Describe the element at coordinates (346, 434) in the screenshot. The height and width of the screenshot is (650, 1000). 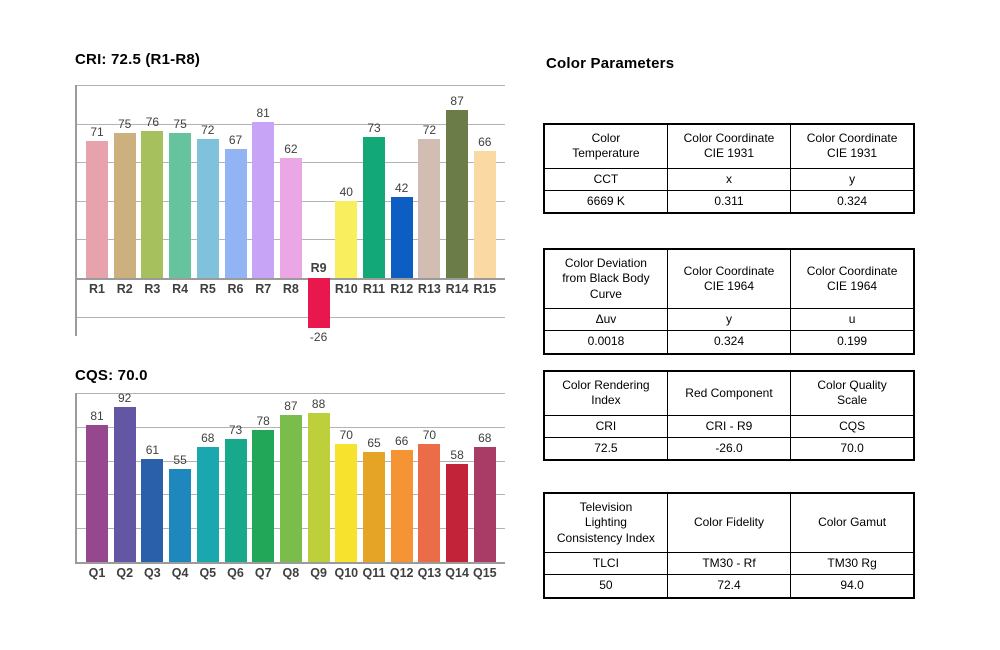
I see `bar-value-Q10: 70` at that location.